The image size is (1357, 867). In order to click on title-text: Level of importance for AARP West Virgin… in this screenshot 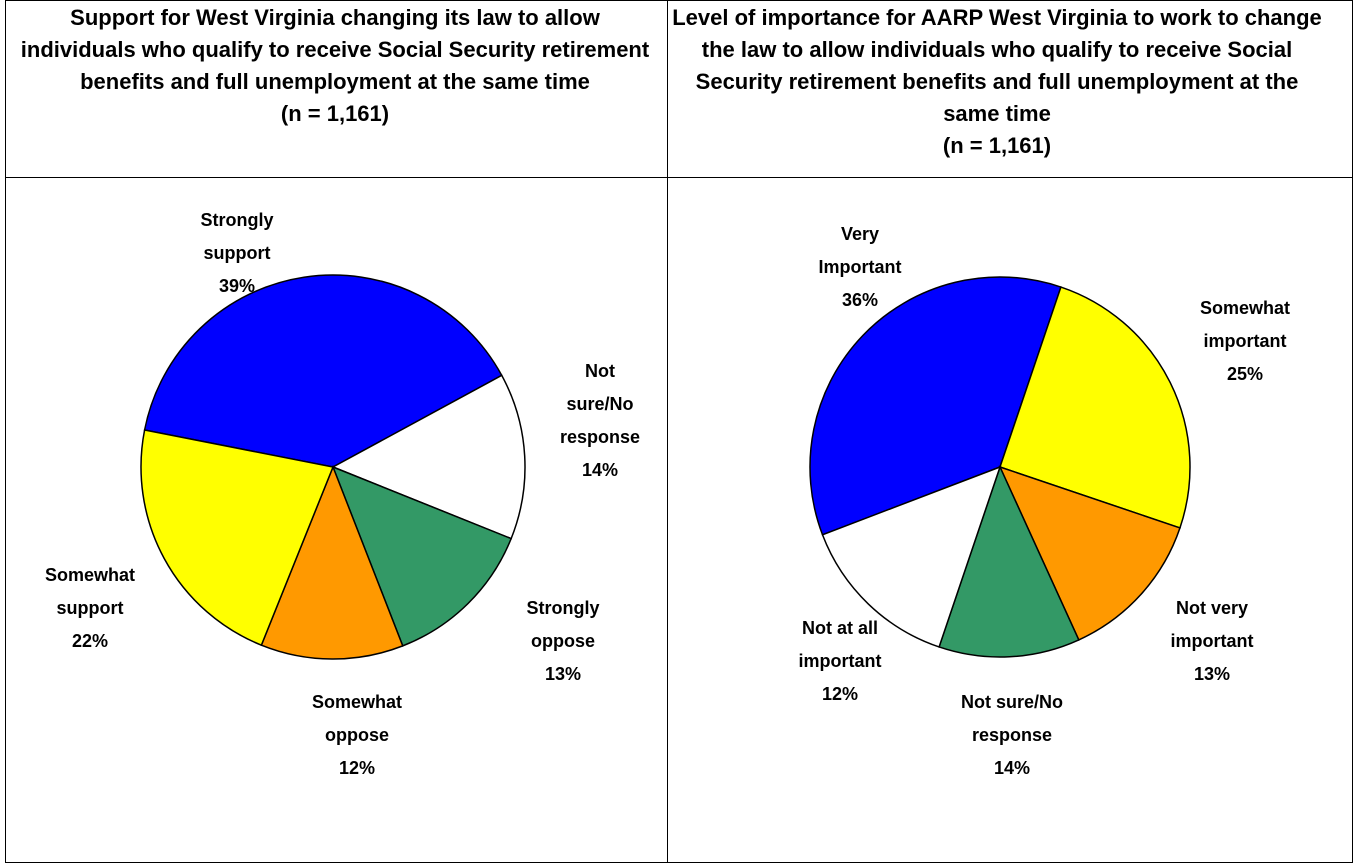, I will do `click(997, 65)`.